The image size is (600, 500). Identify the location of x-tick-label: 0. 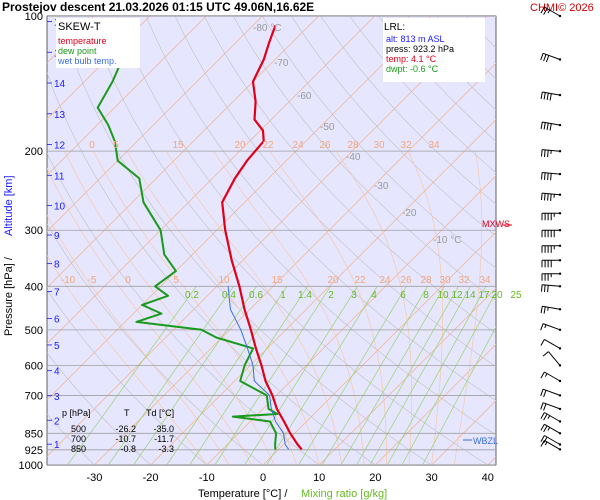
(263, 478).